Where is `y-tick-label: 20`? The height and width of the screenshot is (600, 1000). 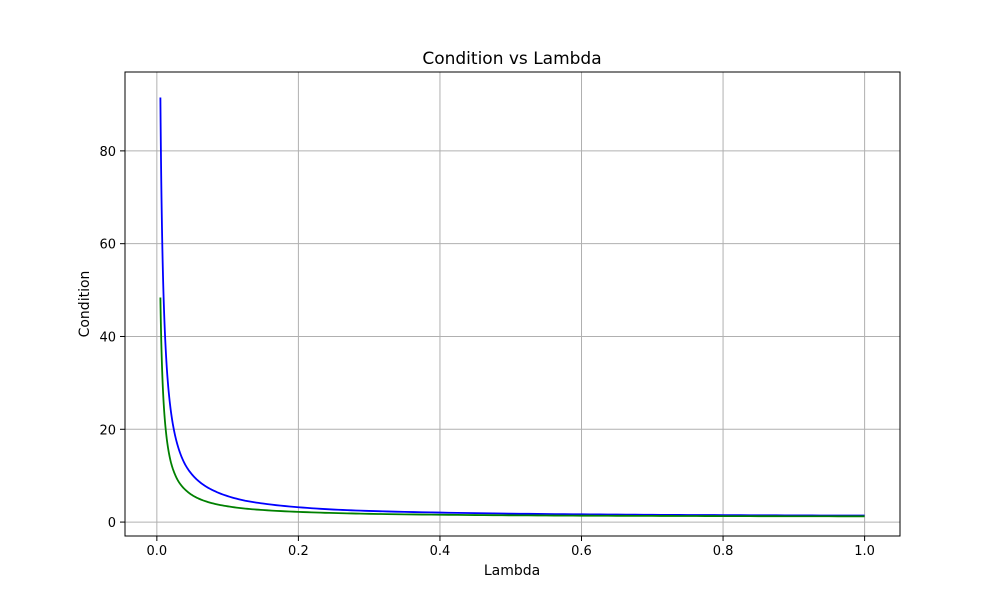 y-tick-label: 20 is located at coordinates (107, 430).